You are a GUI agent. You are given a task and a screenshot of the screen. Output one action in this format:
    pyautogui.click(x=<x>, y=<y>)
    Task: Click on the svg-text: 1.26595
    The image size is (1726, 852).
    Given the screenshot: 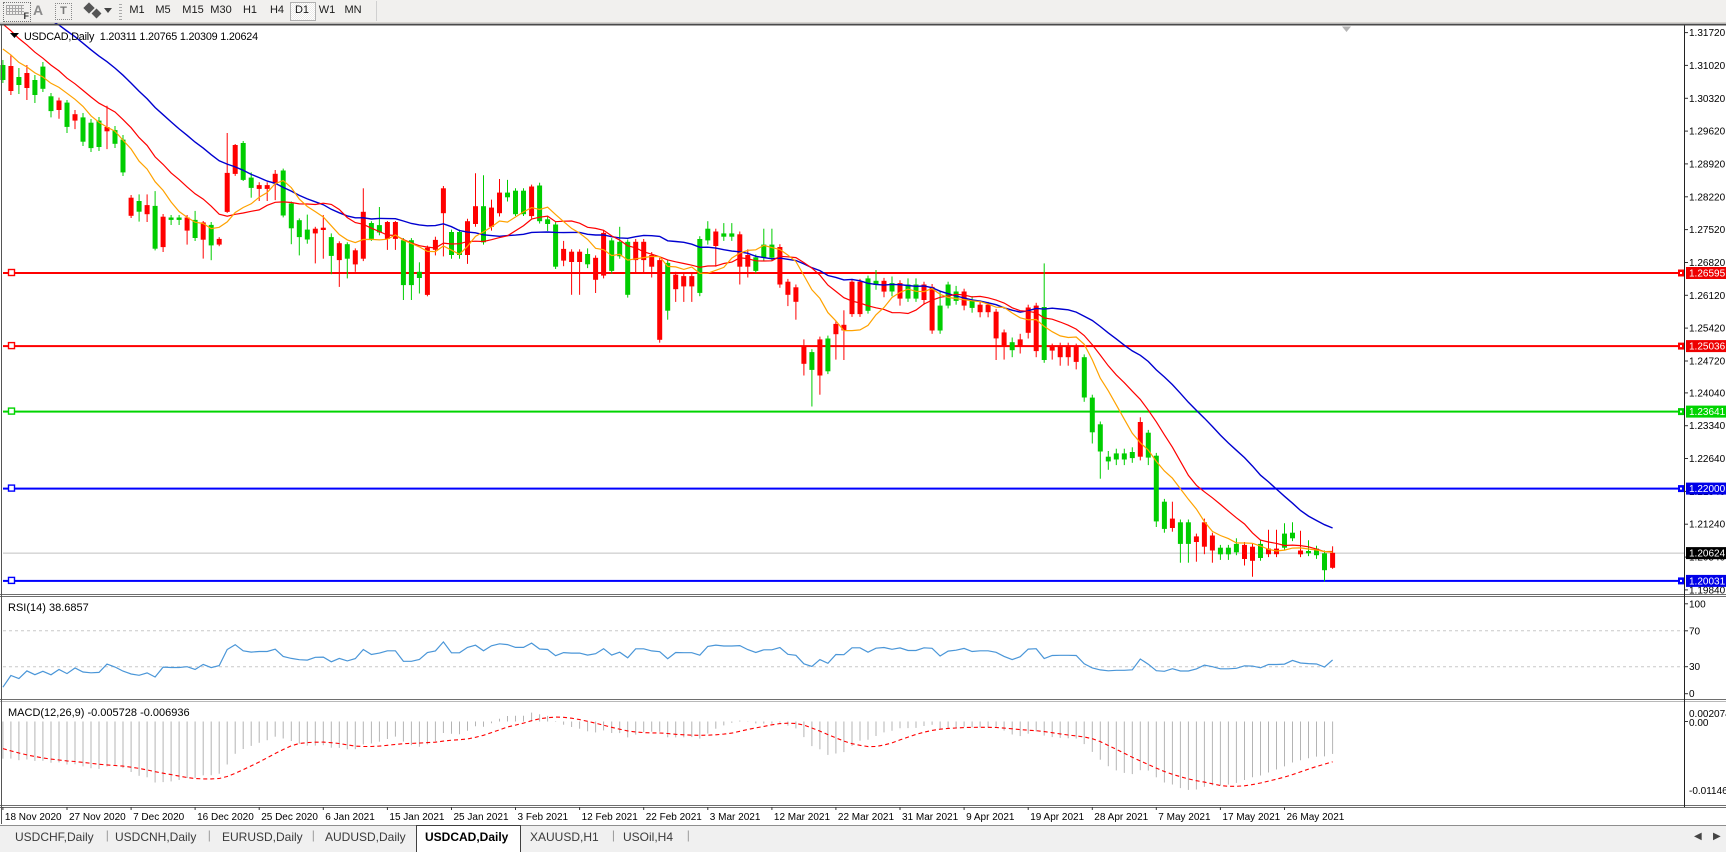 What is the action you would take?
    pyautogui.click(x=1707, y=274)
    